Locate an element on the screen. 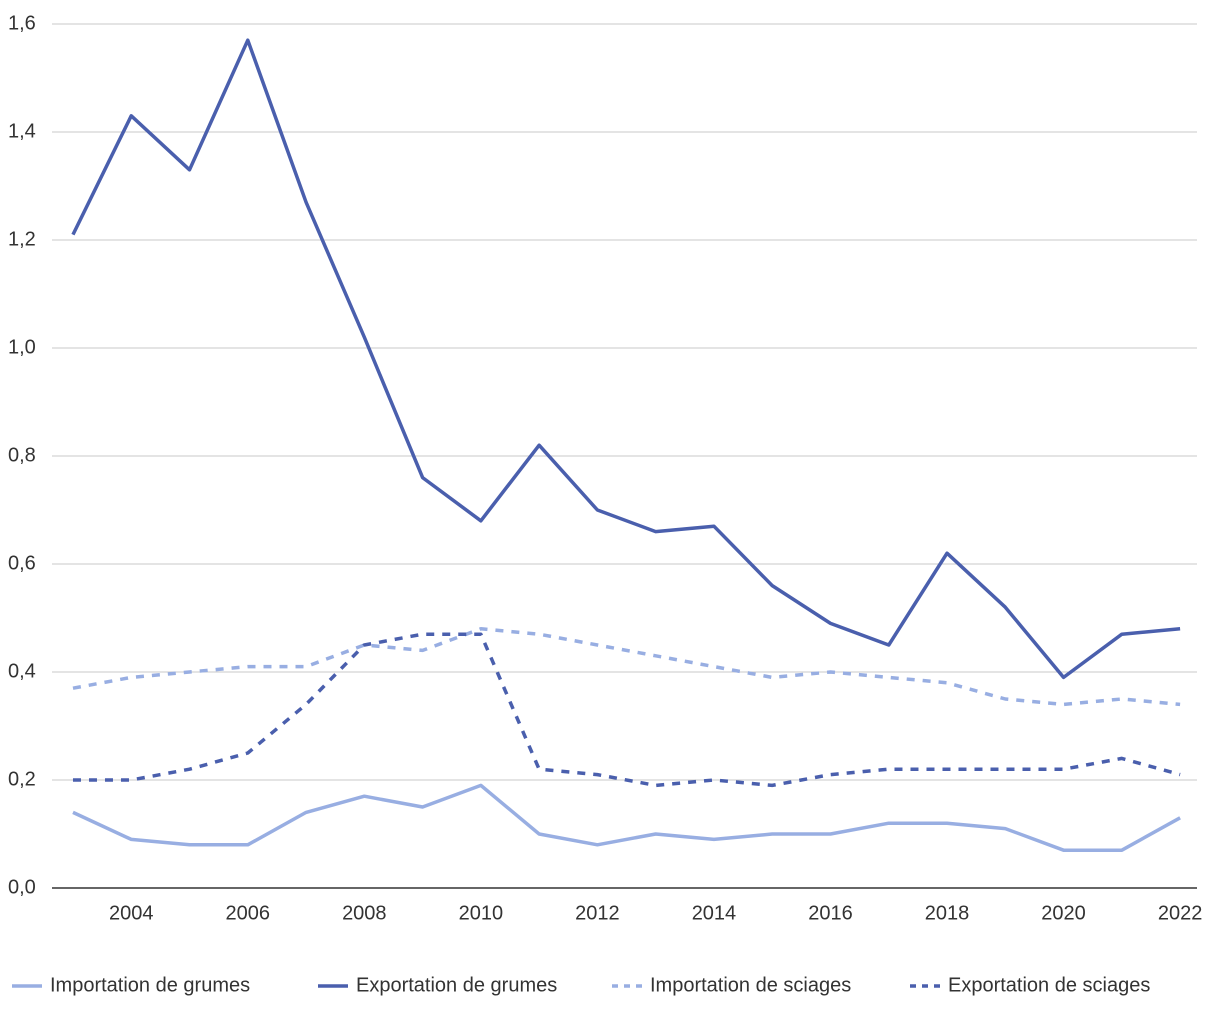 The width and height of the screenshot is (1220, 1020). x-tick-label: 2010 is located at coordinates (481, 913).